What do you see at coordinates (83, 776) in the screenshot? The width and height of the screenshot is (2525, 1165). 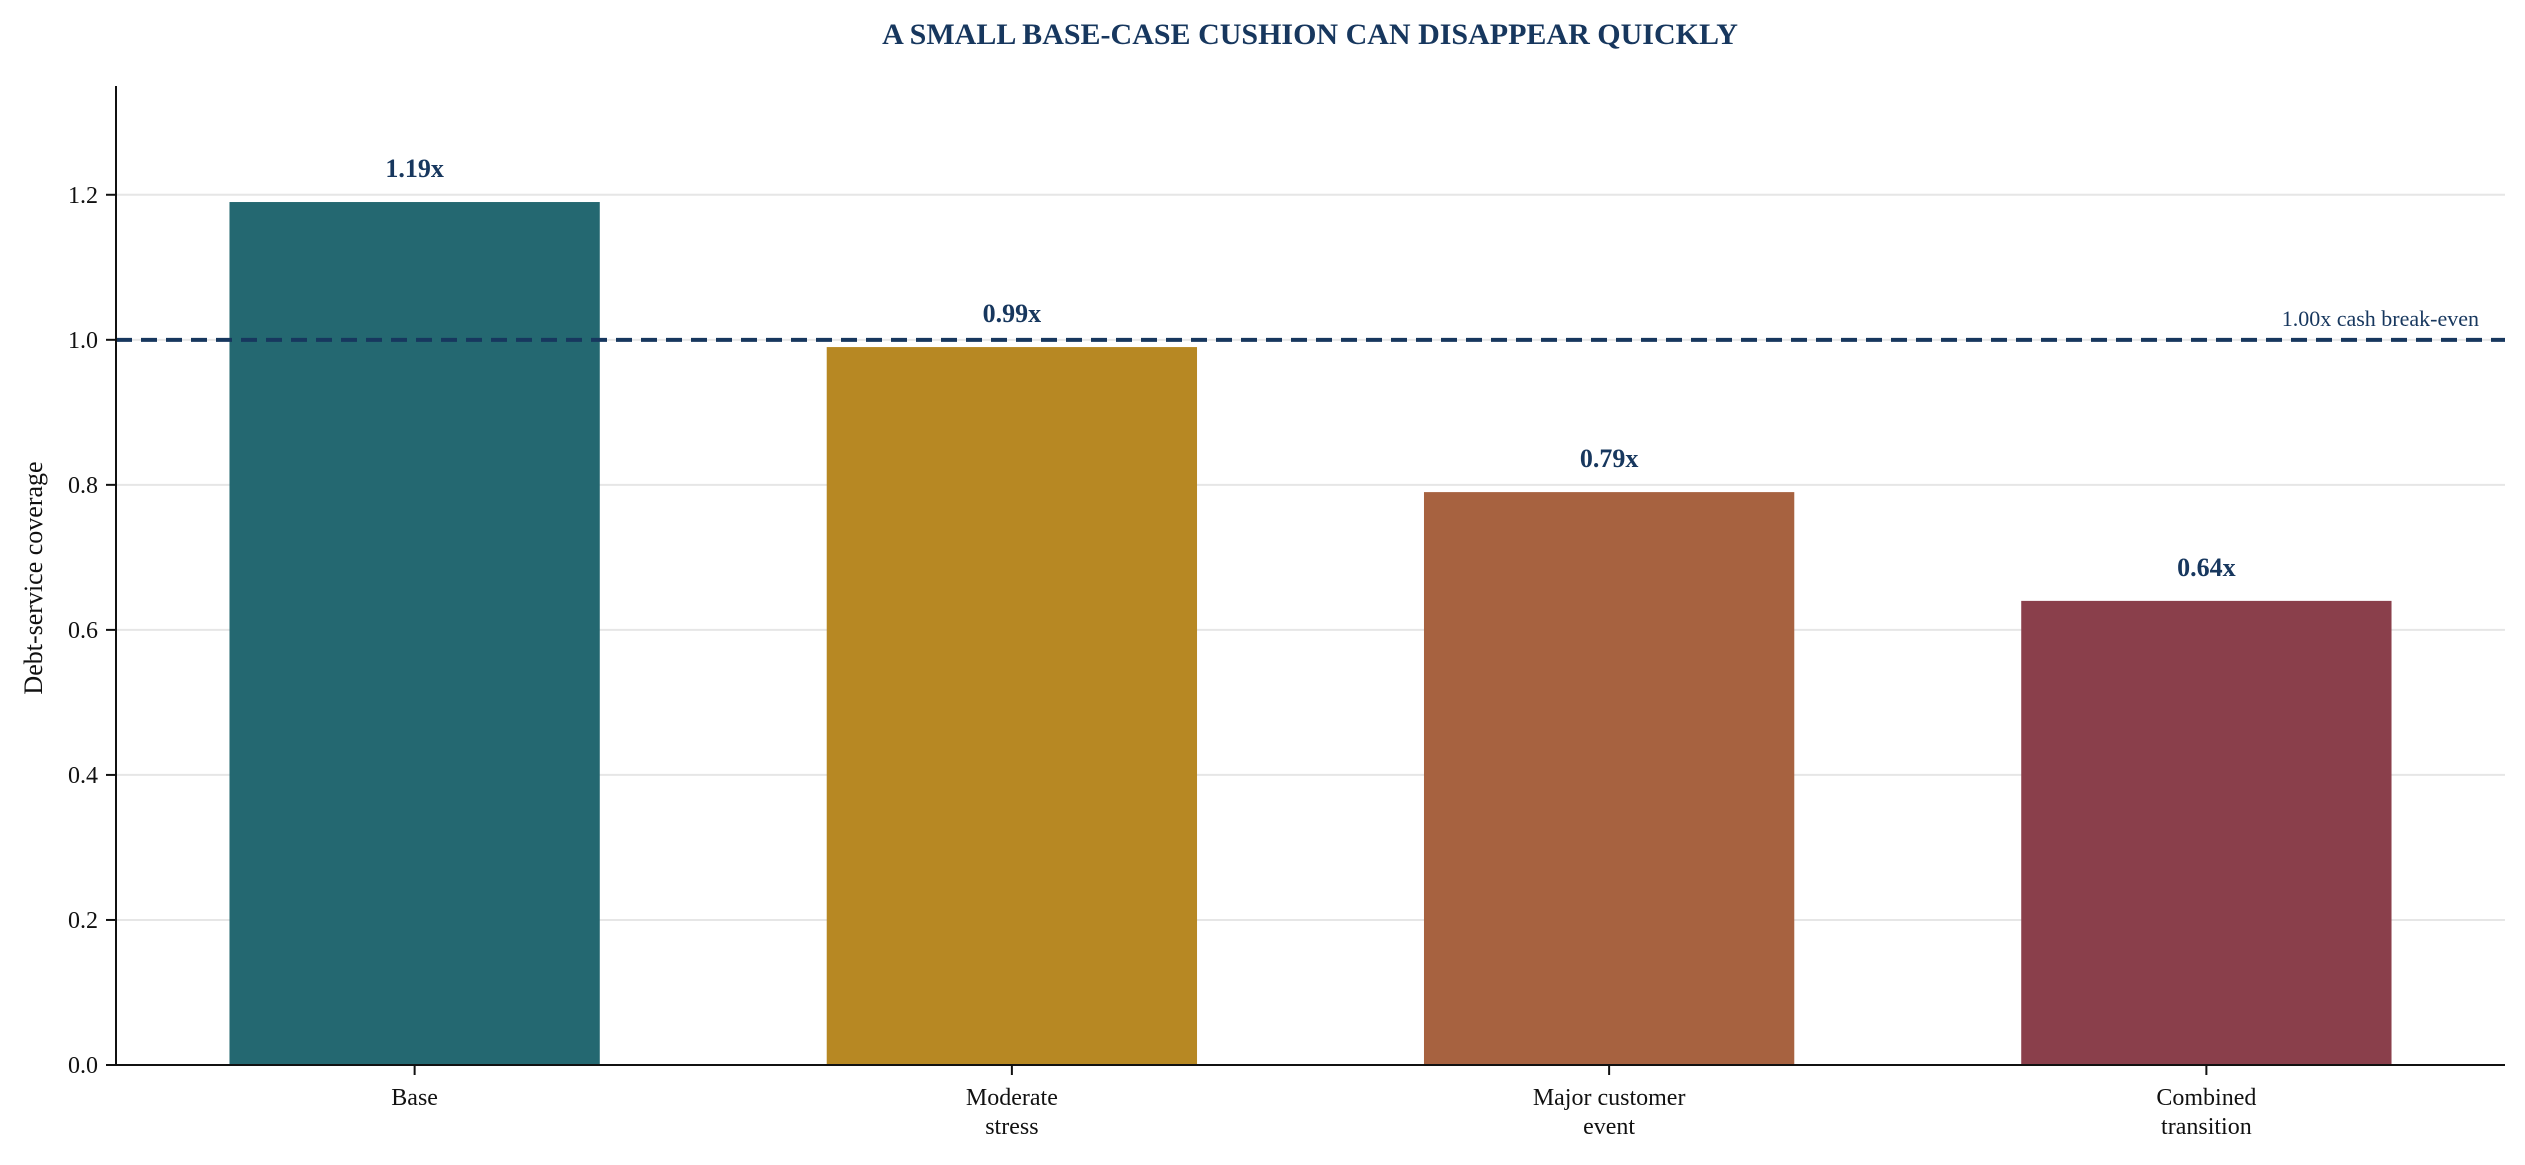 I see `y-tick-label: 0.4` at bounding box center [83, 776].